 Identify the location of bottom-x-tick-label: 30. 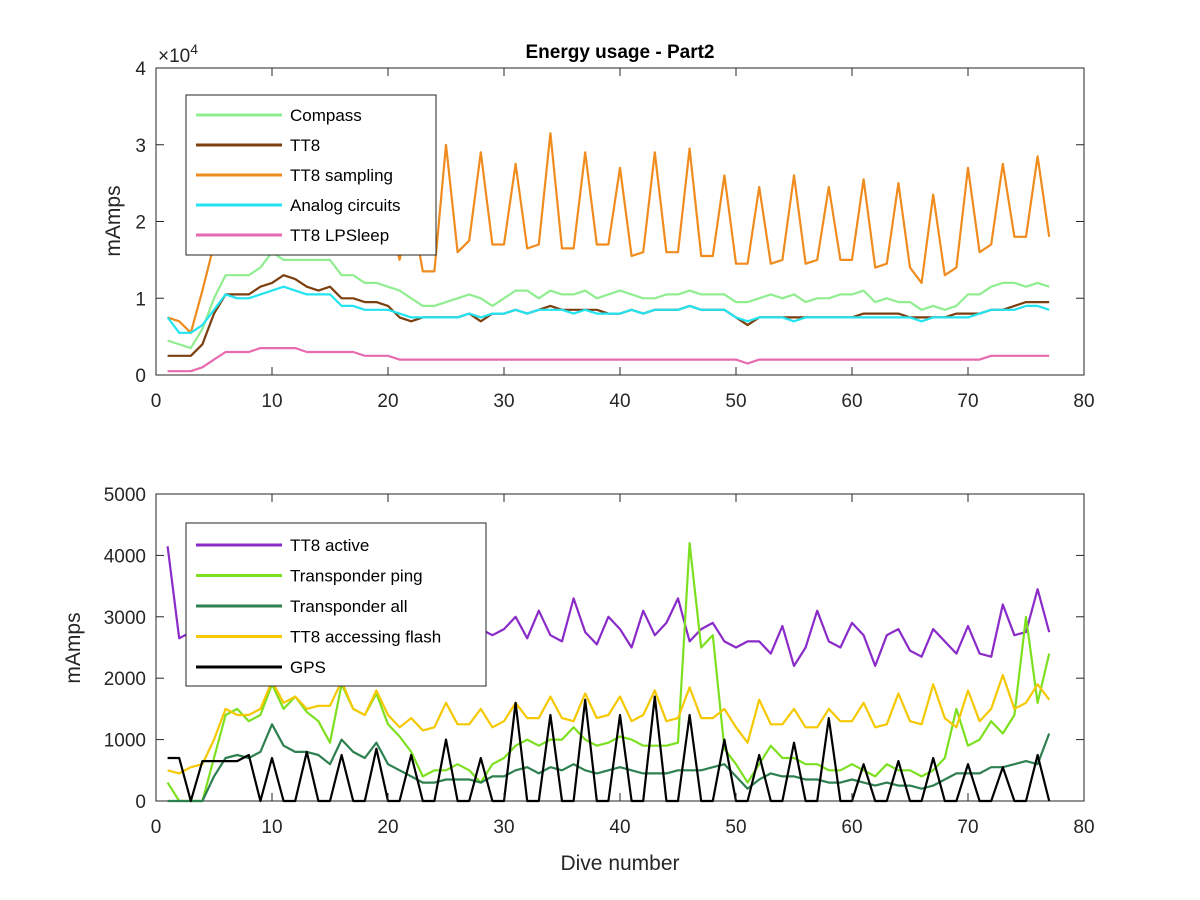
(503, 827).